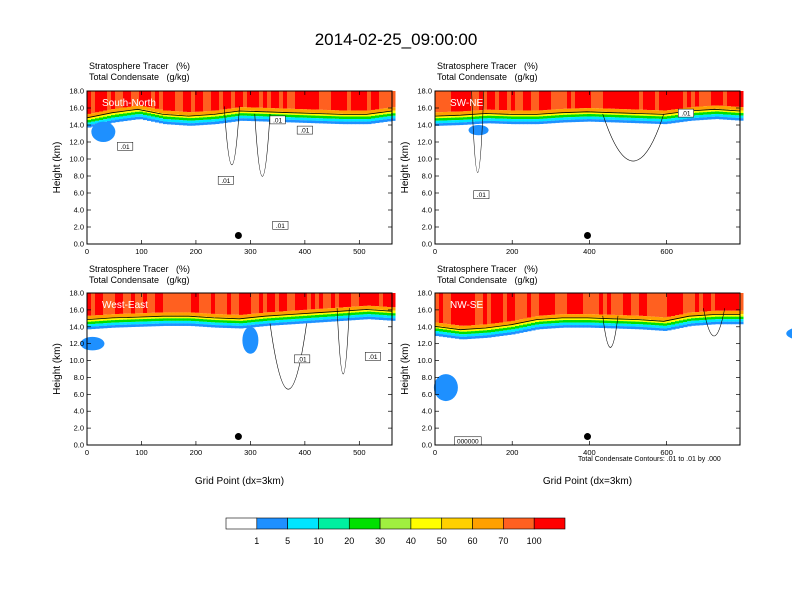  I want to click on y-axis-label: Height (km), so click(57, 168).